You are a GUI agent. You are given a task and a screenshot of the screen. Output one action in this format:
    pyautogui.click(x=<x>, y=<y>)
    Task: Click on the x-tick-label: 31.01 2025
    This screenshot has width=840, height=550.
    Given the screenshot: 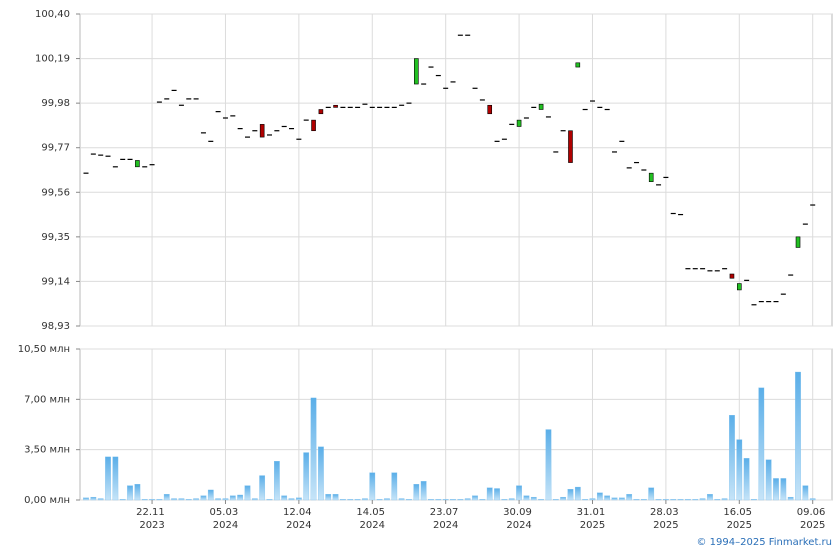 What is the action you would take?
    pyautogui.click(x=593, y=519)
    